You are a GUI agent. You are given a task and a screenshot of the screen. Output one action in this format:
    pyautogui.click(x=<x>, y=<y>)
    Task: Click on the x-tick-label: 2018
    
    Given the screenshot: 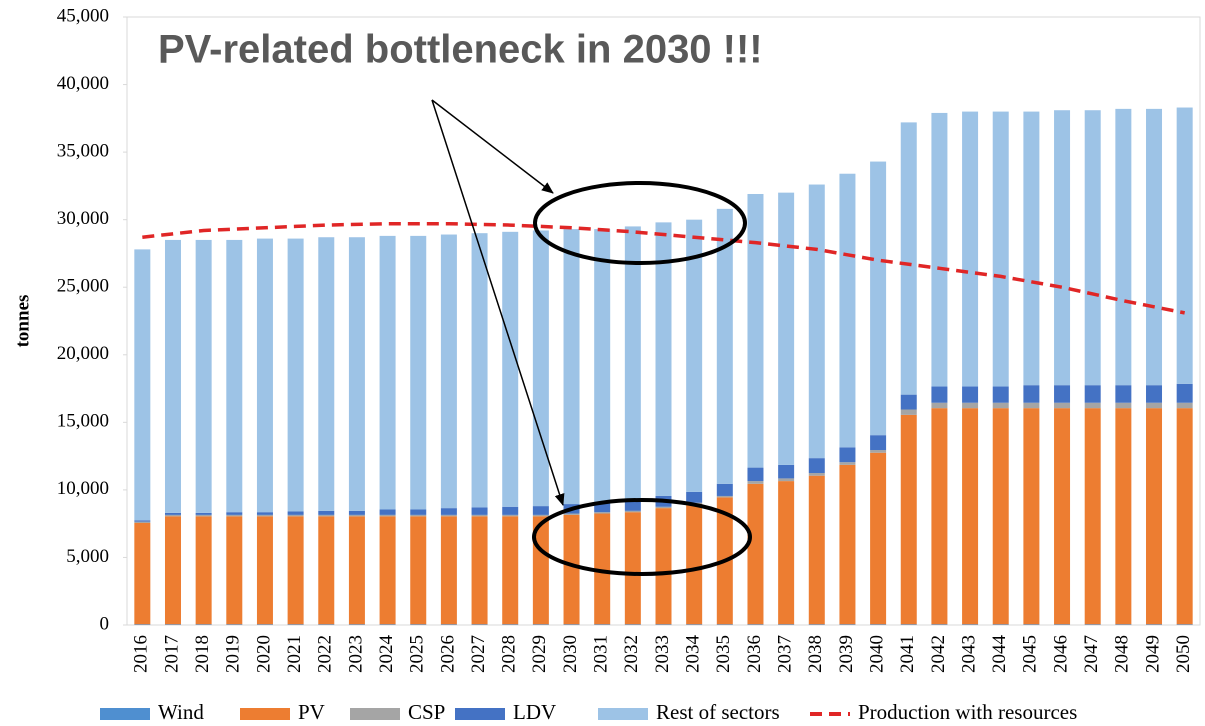 What is the action you would take?
    pyautogui.click(x=202, y=654)
    